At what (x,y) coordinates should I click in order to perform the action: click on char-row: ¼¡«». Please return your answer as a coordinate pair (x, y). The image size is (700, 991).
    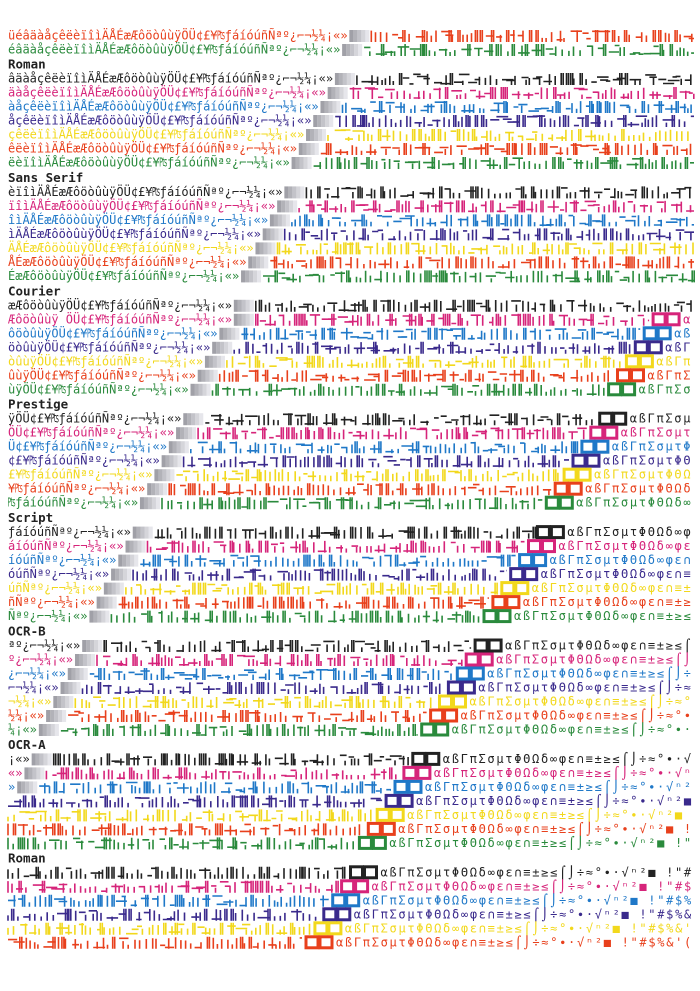
    Looking at the image, I should click on (22, 730).